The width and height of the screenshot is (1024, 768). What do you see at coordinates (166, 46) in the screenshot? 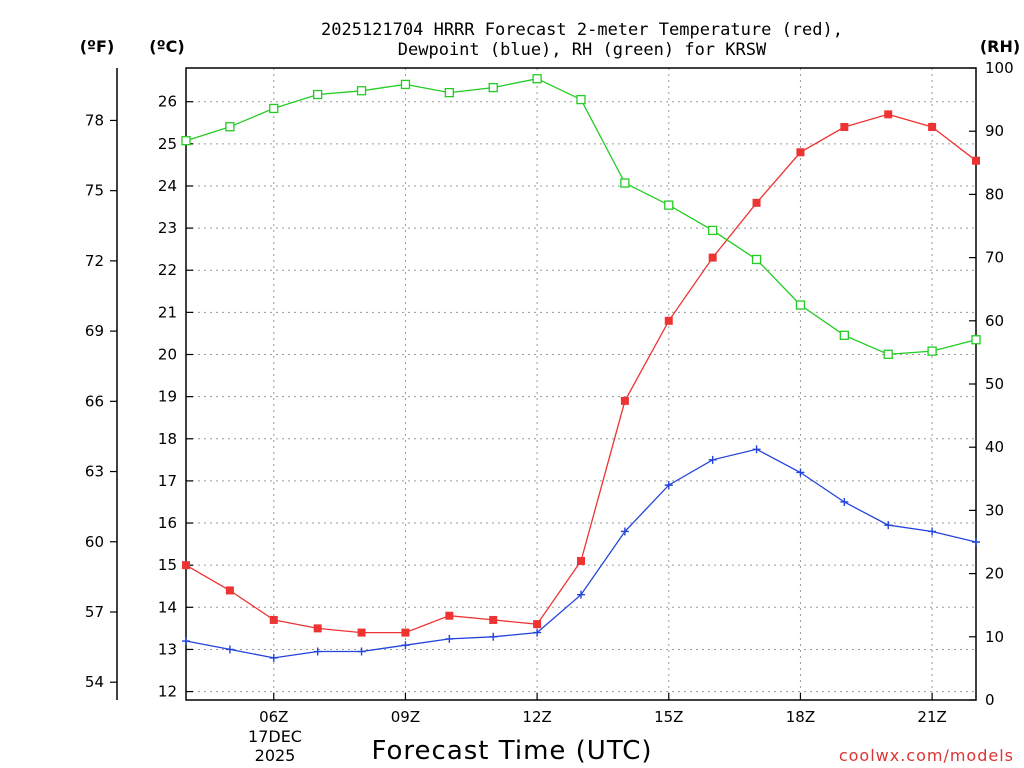
I see `celsius-axis-unit: (ºC)` at bounding box center [166, 46].